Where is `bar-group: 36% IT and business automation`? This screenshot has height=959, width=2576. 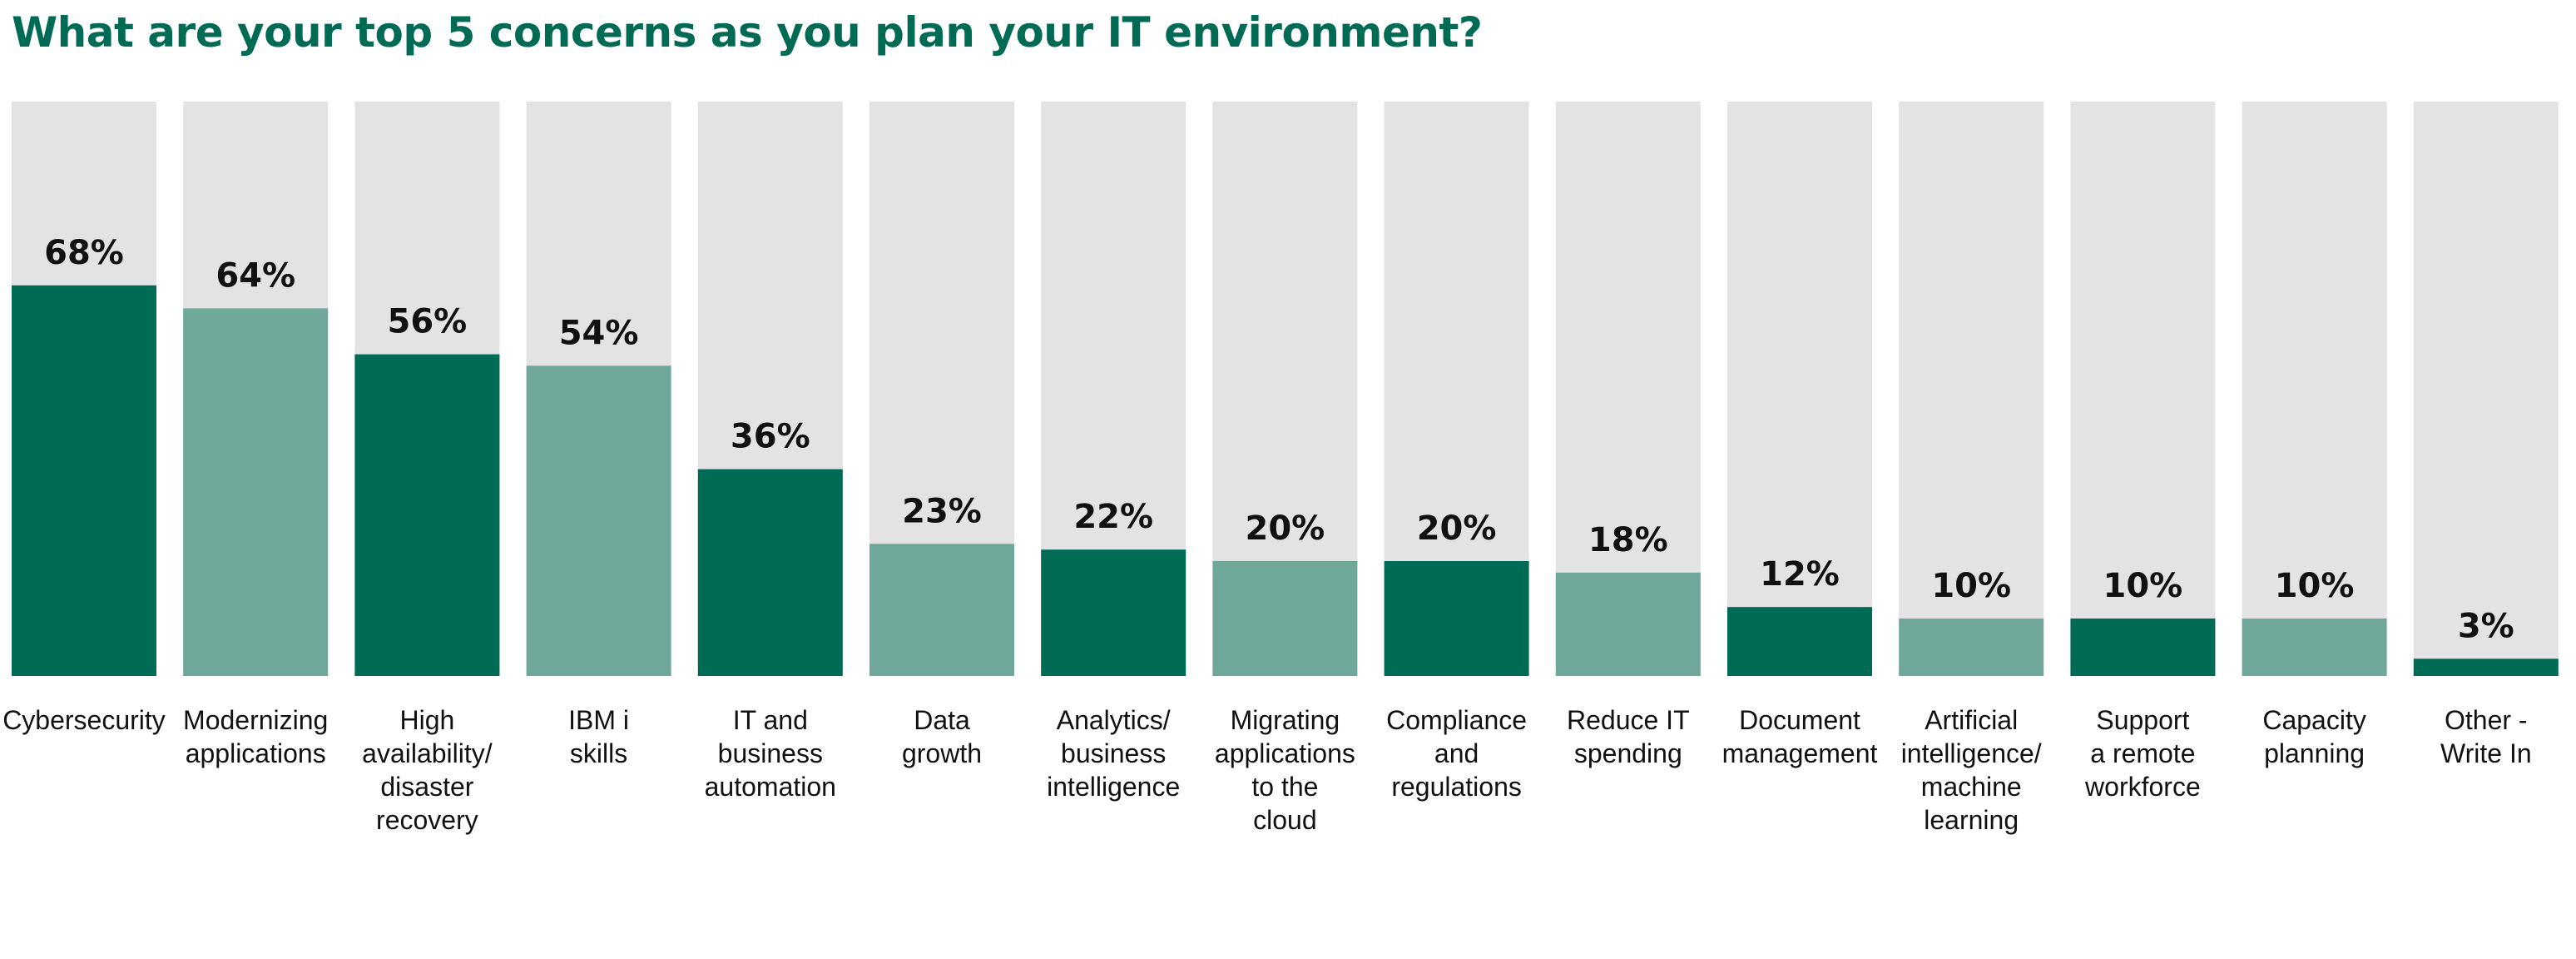
bar-group: 36% IT and business automation is located at coordinates (770, 452).